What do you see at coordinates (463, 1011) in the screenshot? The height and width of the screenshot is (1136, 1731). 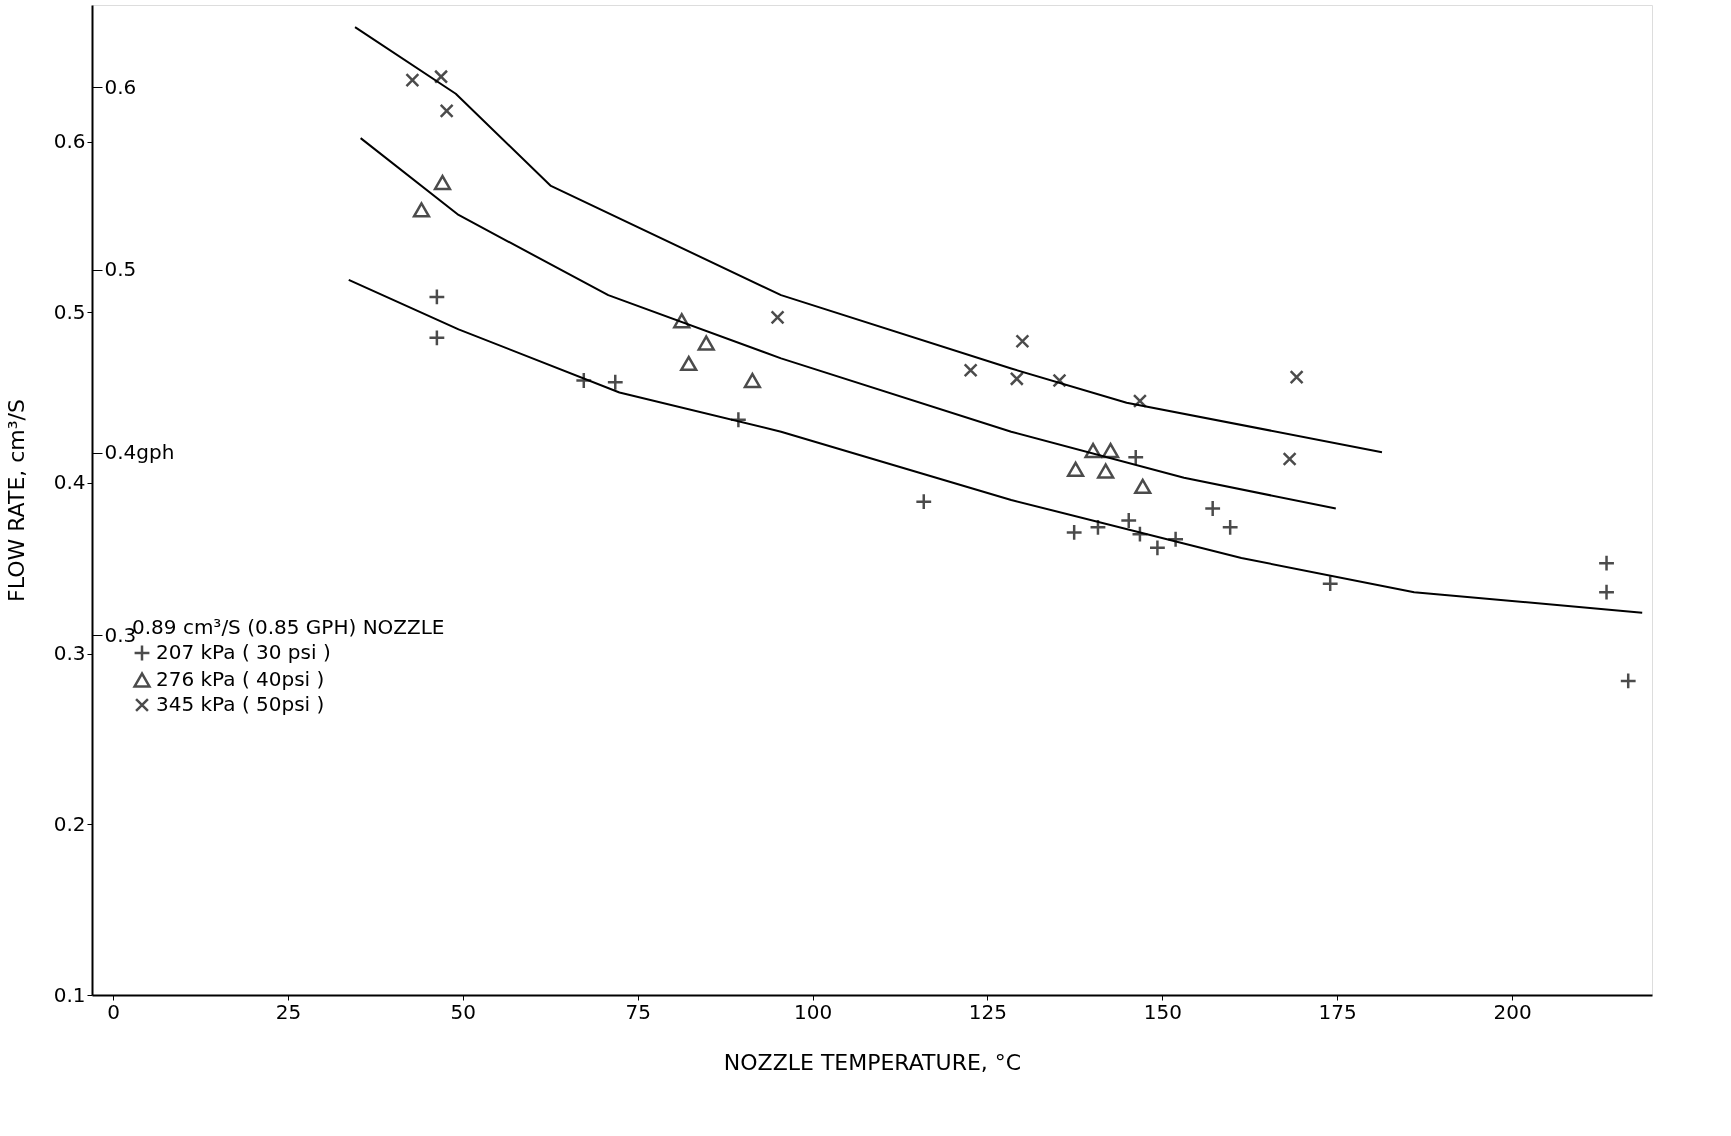 I see `x-tick-label: 50` at bounding box center [463, 1011].